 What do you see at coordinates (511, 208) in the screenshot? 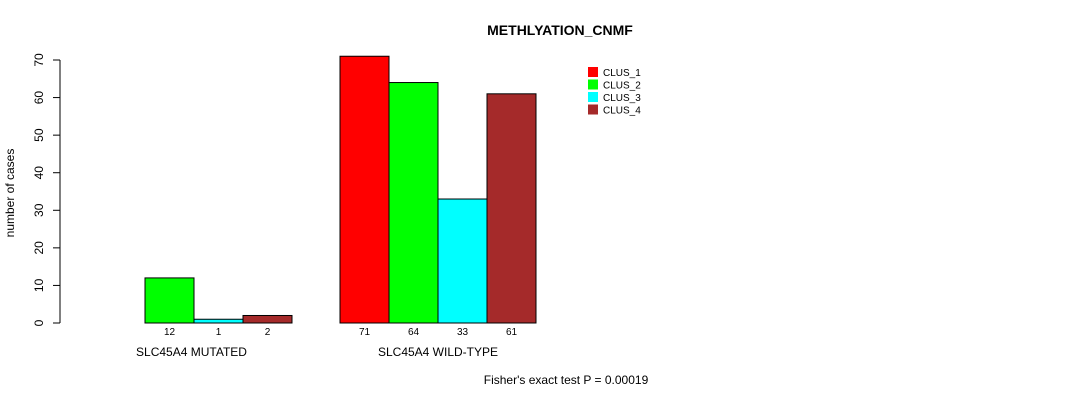
I see `bar-clus-4-wild-type` at bounding box center [511, 208].